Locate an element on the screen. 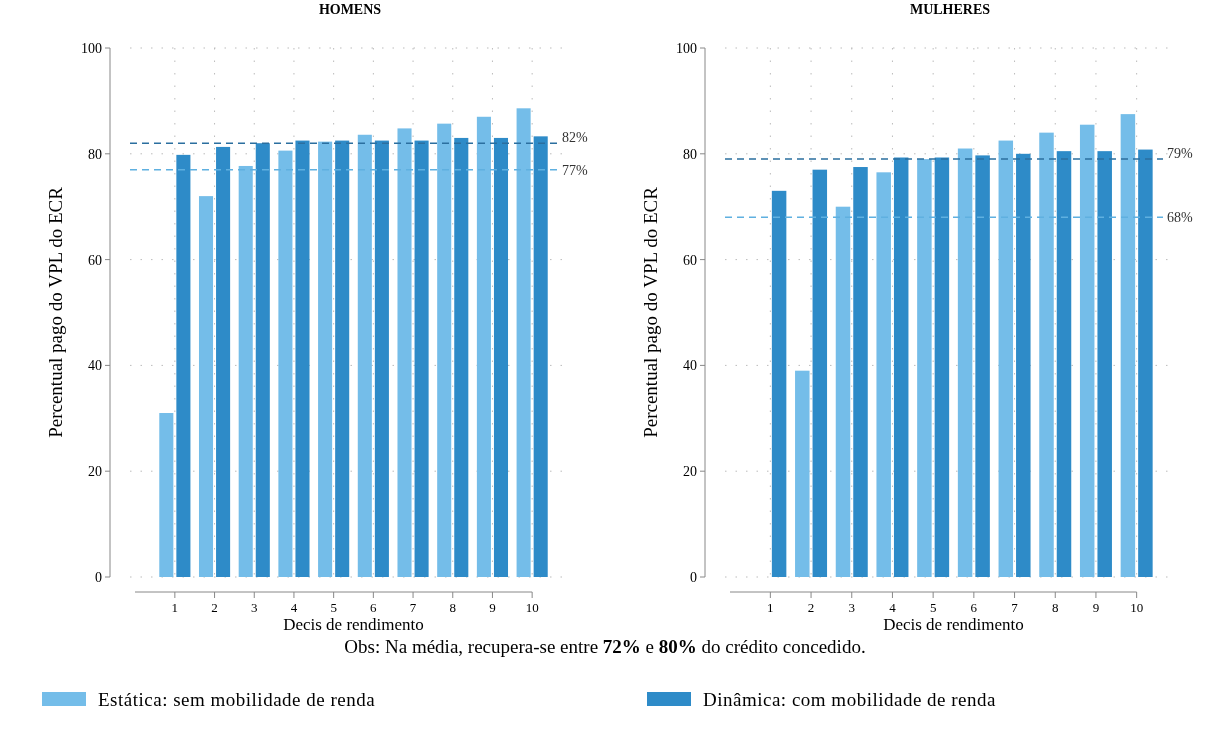 The width and height of the screenshot is (1210, 731). ref-line-label: 68% is located at coordinates (1180, 218).